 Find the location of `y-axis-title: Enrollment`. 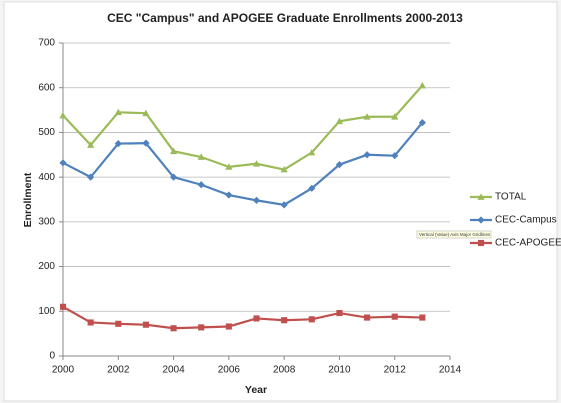

y-axis-title: Enrollment is located at coordinates (28, 199).